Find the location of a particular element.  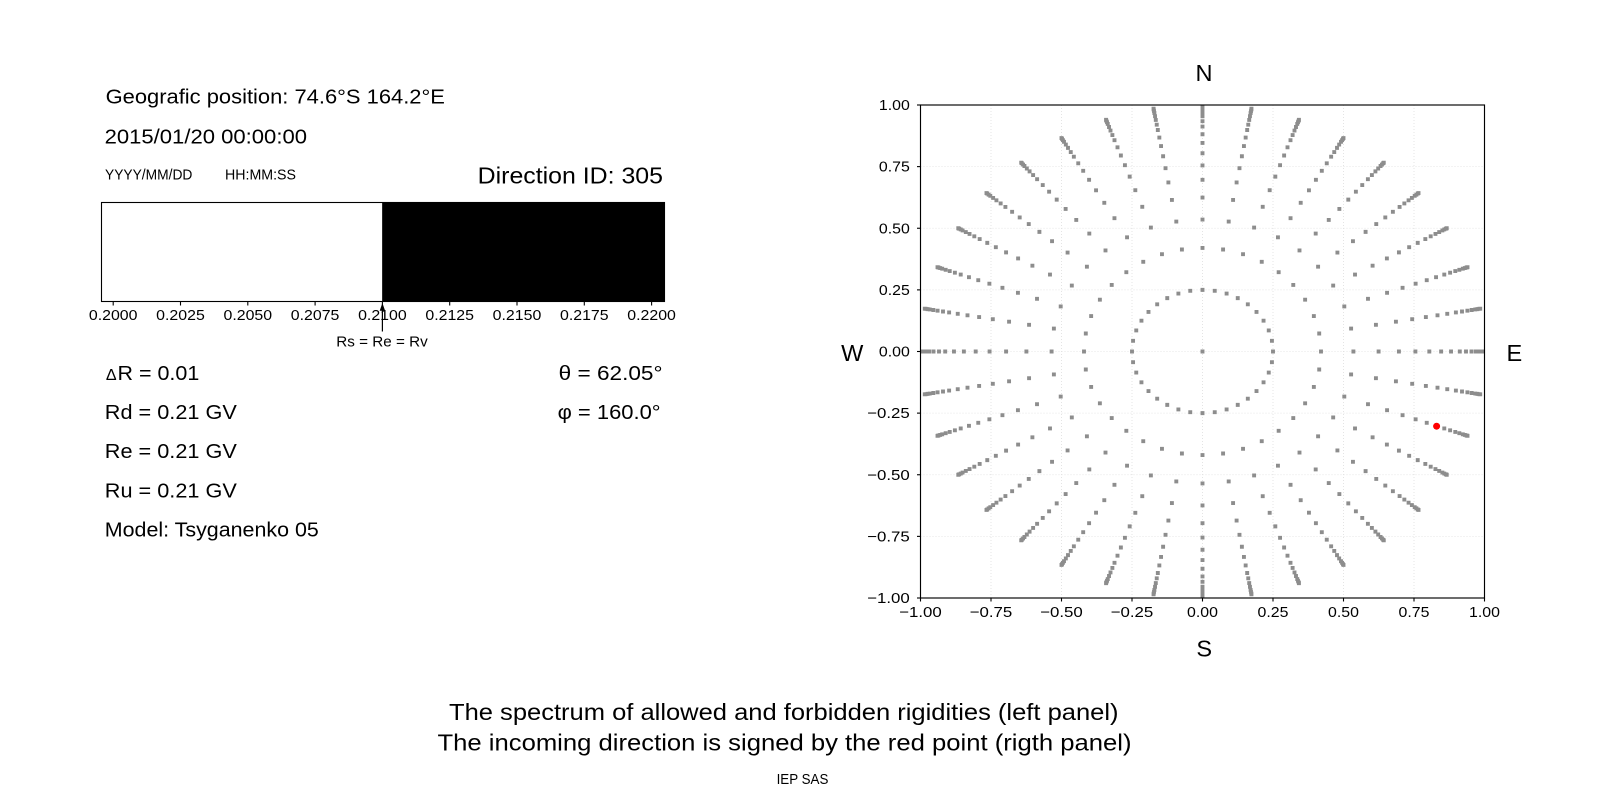

svg-text: E is located at coordinates (1515, 353).